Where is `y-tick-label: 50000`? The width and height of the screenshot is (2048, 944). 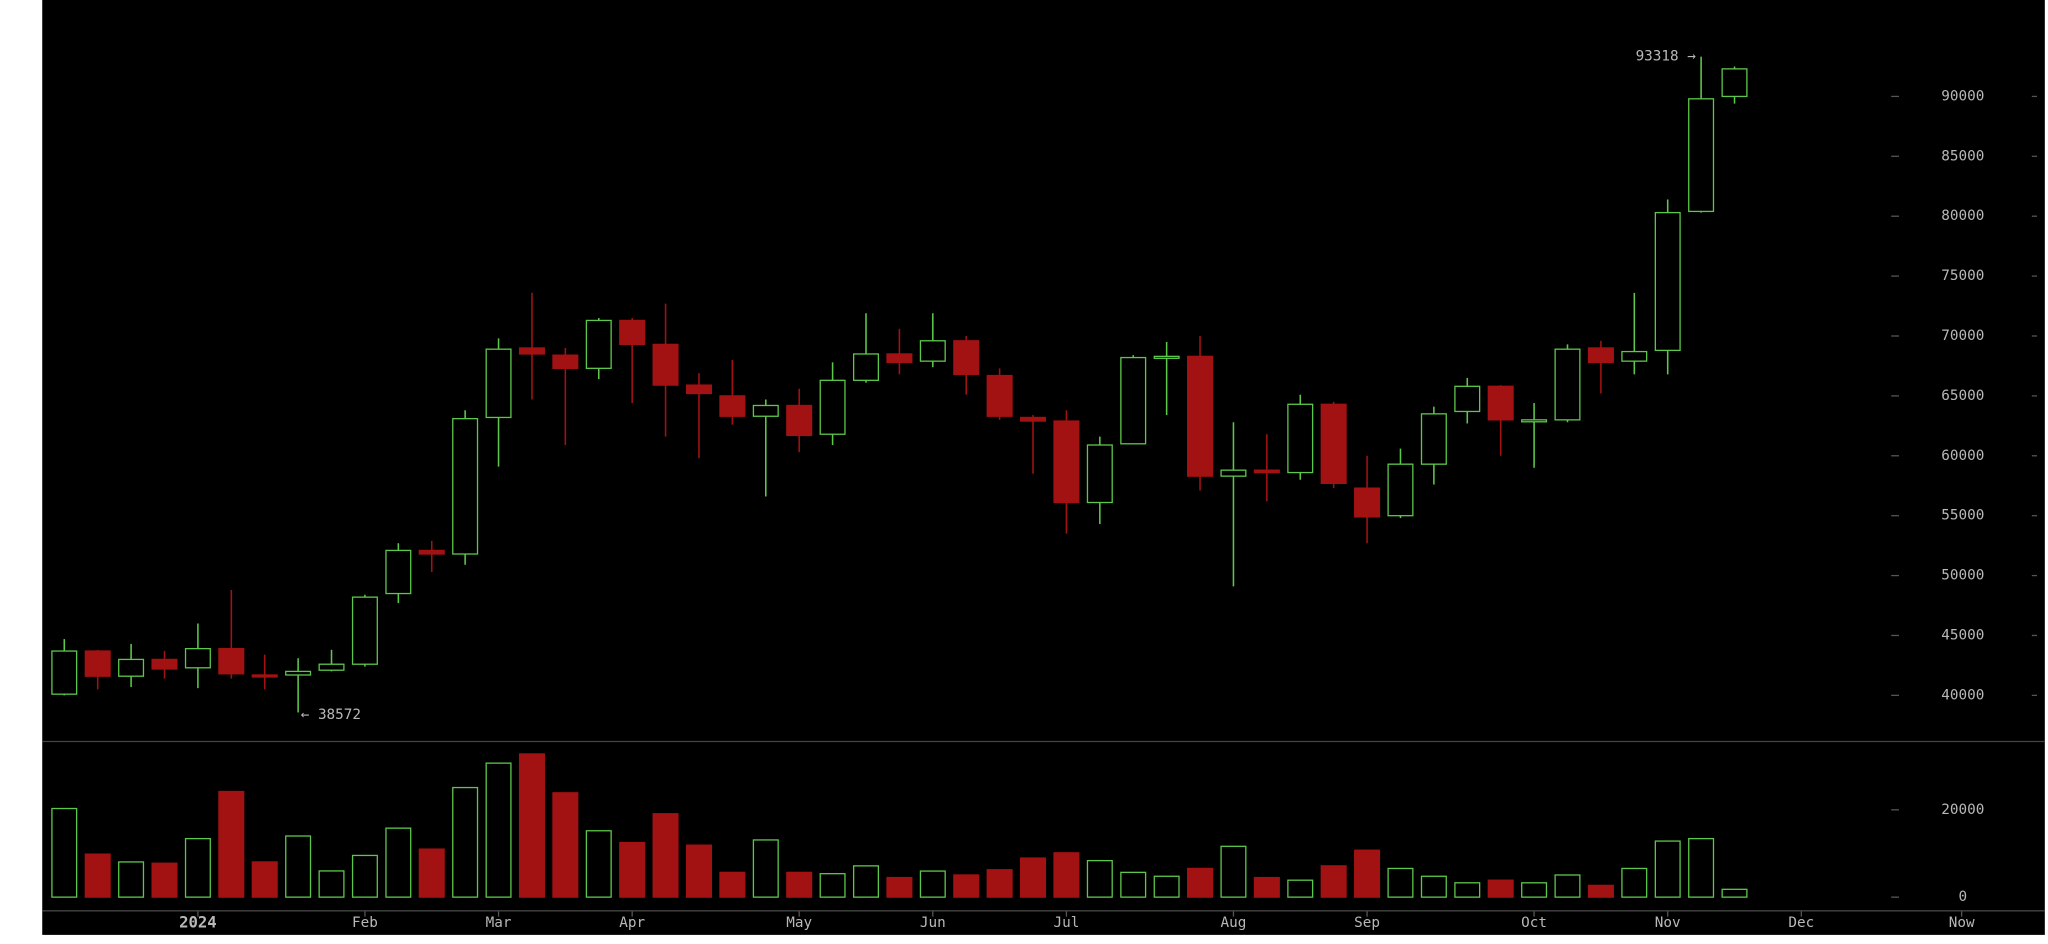 y-tick-label: 50000 is located at coordinates (1962, 576).